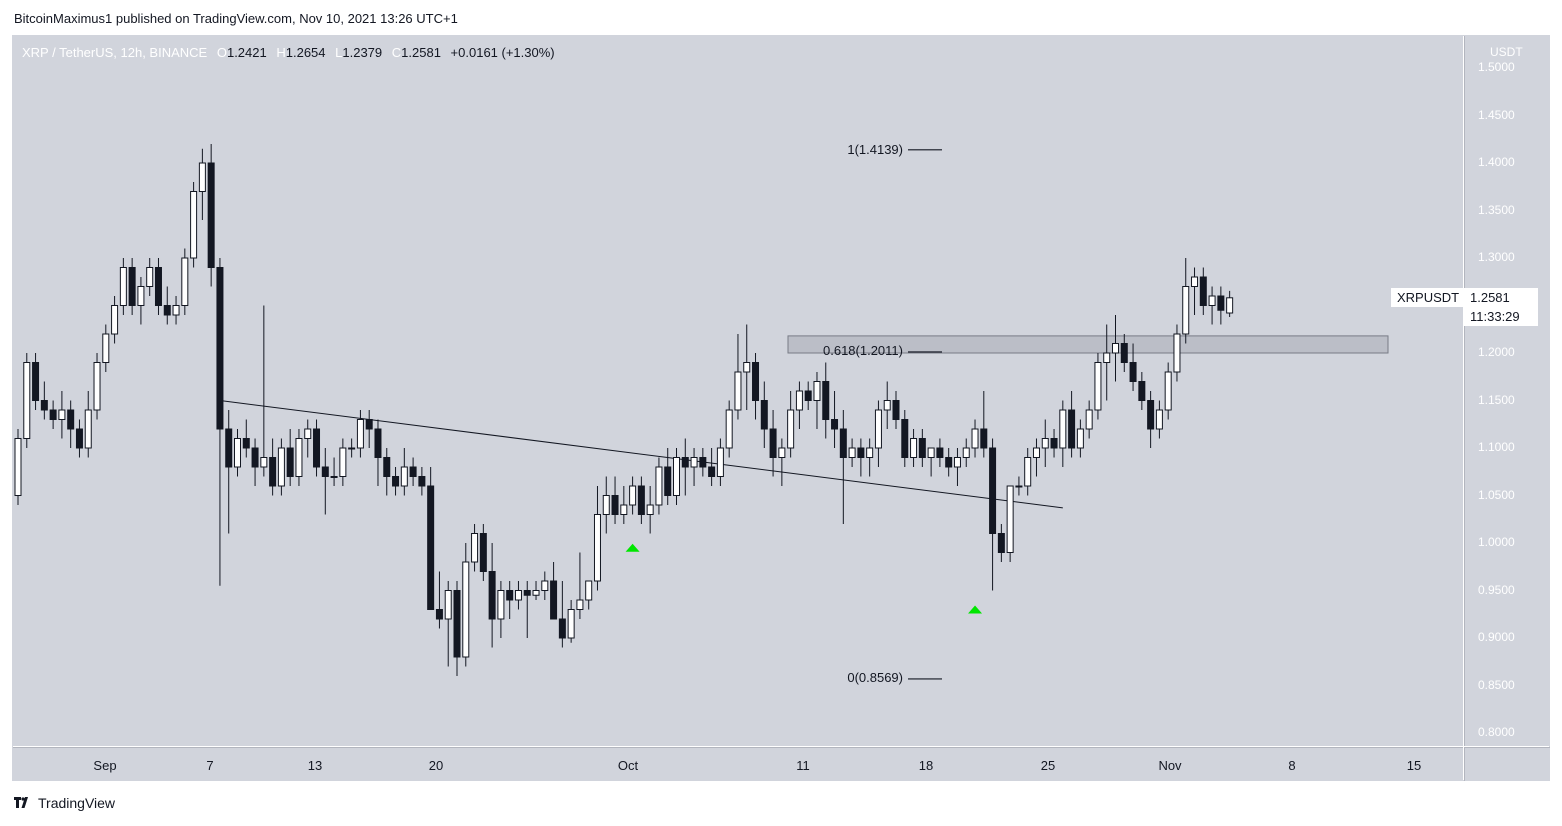 The width and height of the screenshot is (1562, 826). Describe the element at coordinates (115, 52) in the screenshot. I see `symbol-name: XRP / TetherUS, 12h, BINANCE` at that location.